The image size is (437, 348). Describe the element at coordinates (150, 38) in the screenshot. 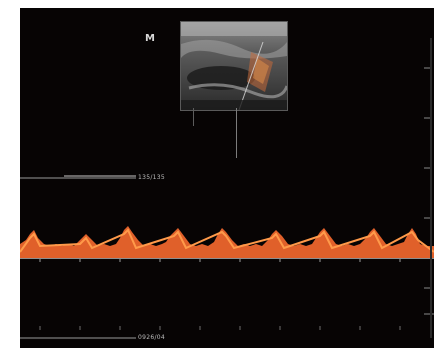

I see `probe-orientation-marker-icon: M` at that location.